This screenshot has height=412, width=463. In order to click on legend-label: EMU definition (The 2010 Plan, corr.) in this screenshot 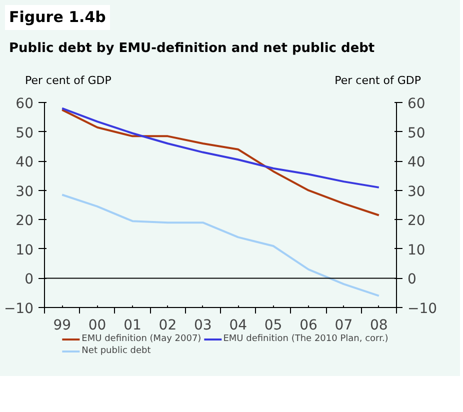, I will do `click(305, 339)`.